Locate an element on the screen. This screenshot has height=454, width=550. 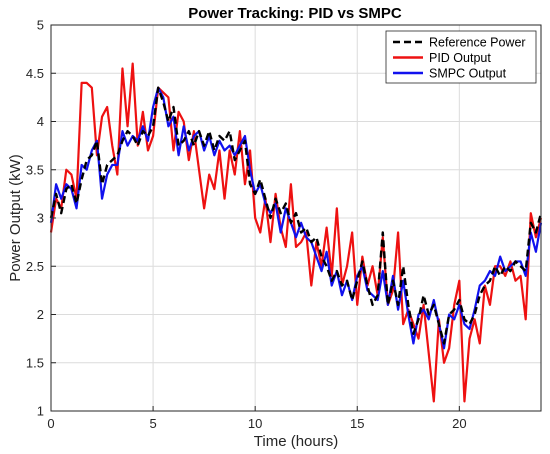
x-tick-label: 20 is located at coordinates (459, 423).